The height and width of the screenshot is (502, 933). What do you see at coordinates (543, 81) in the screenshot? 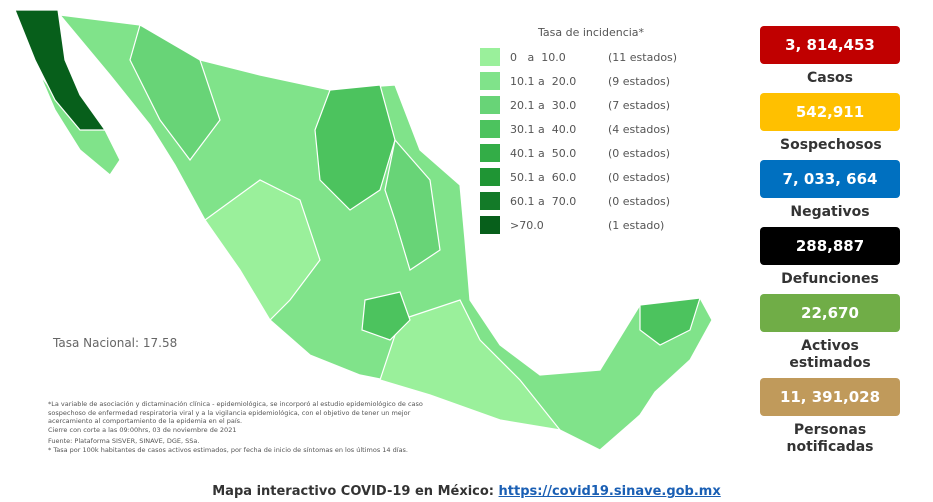
I see `legend-range: 10.1 a 20.0` at bounding box center [543, 81].